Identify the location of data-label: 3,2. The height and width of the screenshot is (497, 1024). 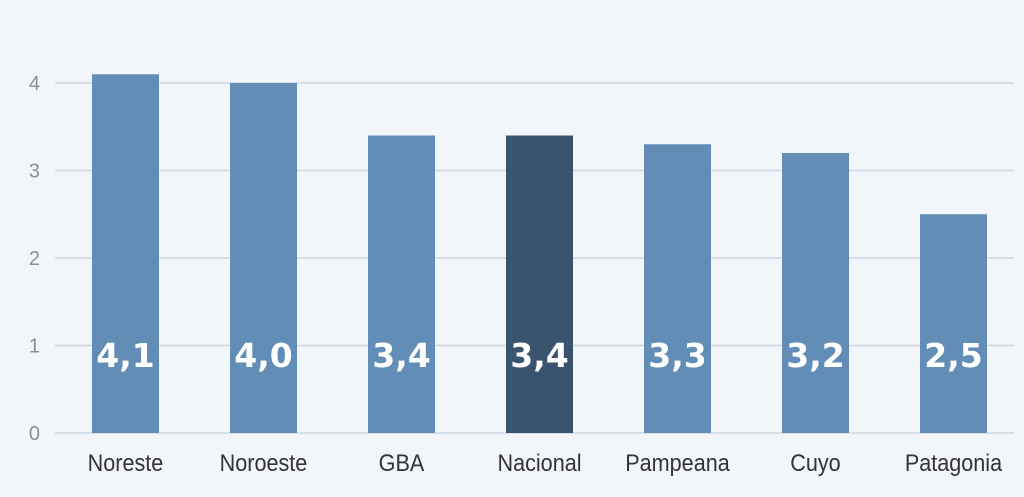
(815, 355).